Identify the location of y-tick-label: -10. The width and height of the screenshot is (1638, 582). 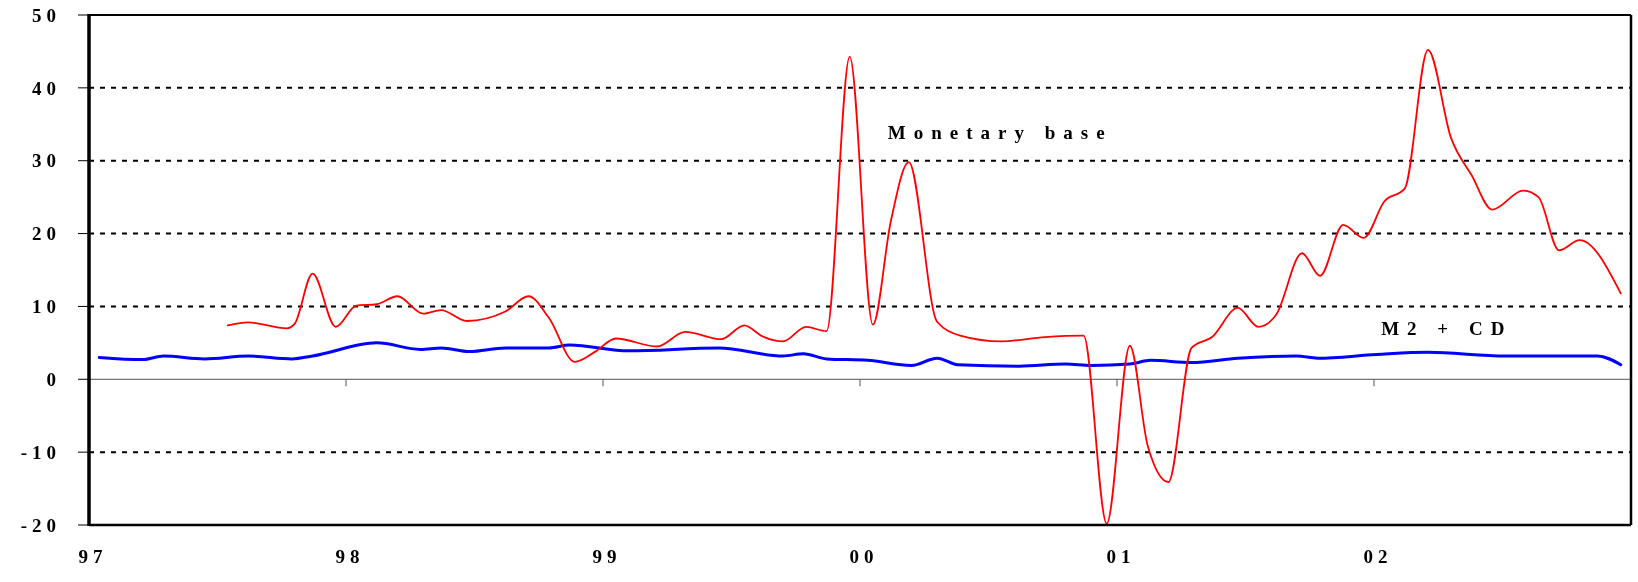
(40, 452).